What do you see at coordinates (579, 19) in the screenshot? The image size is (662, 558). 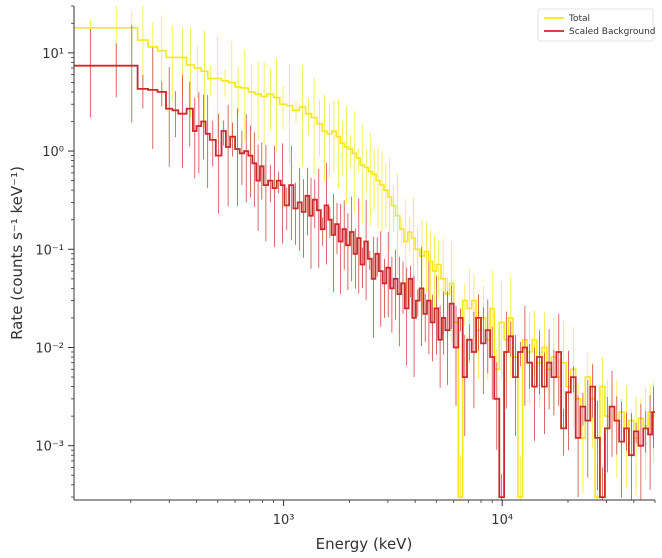 I see `legend-label-total: Total` at bounding box center [579, 19].